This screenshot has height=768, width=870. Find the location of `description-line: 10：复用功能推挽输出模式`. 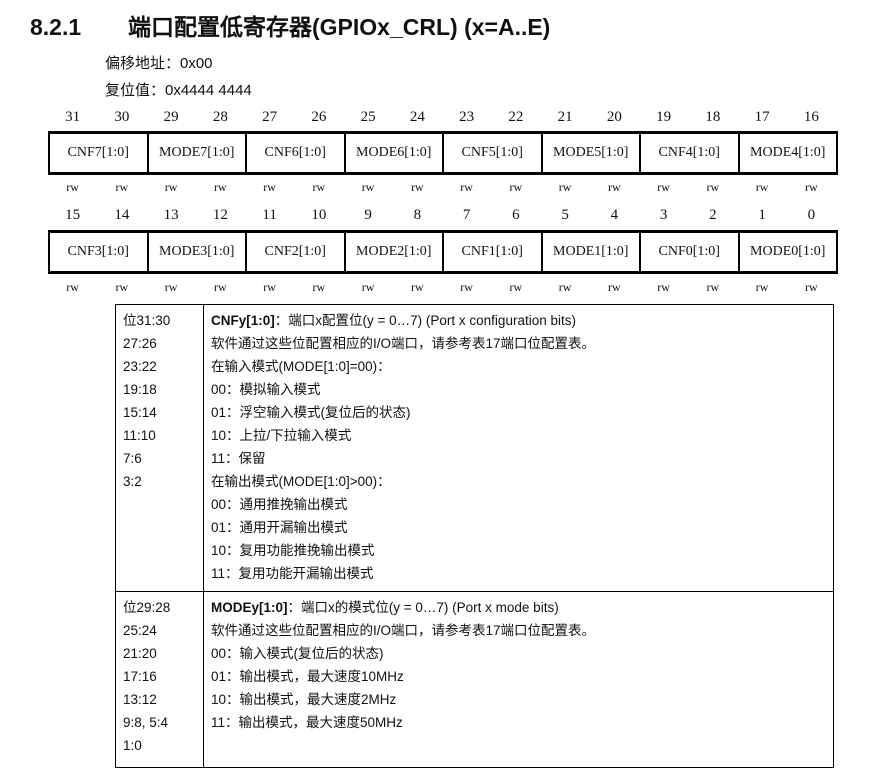

description-line: 10：复用功能推挽输出模式 is located at coordinates (293, 550).